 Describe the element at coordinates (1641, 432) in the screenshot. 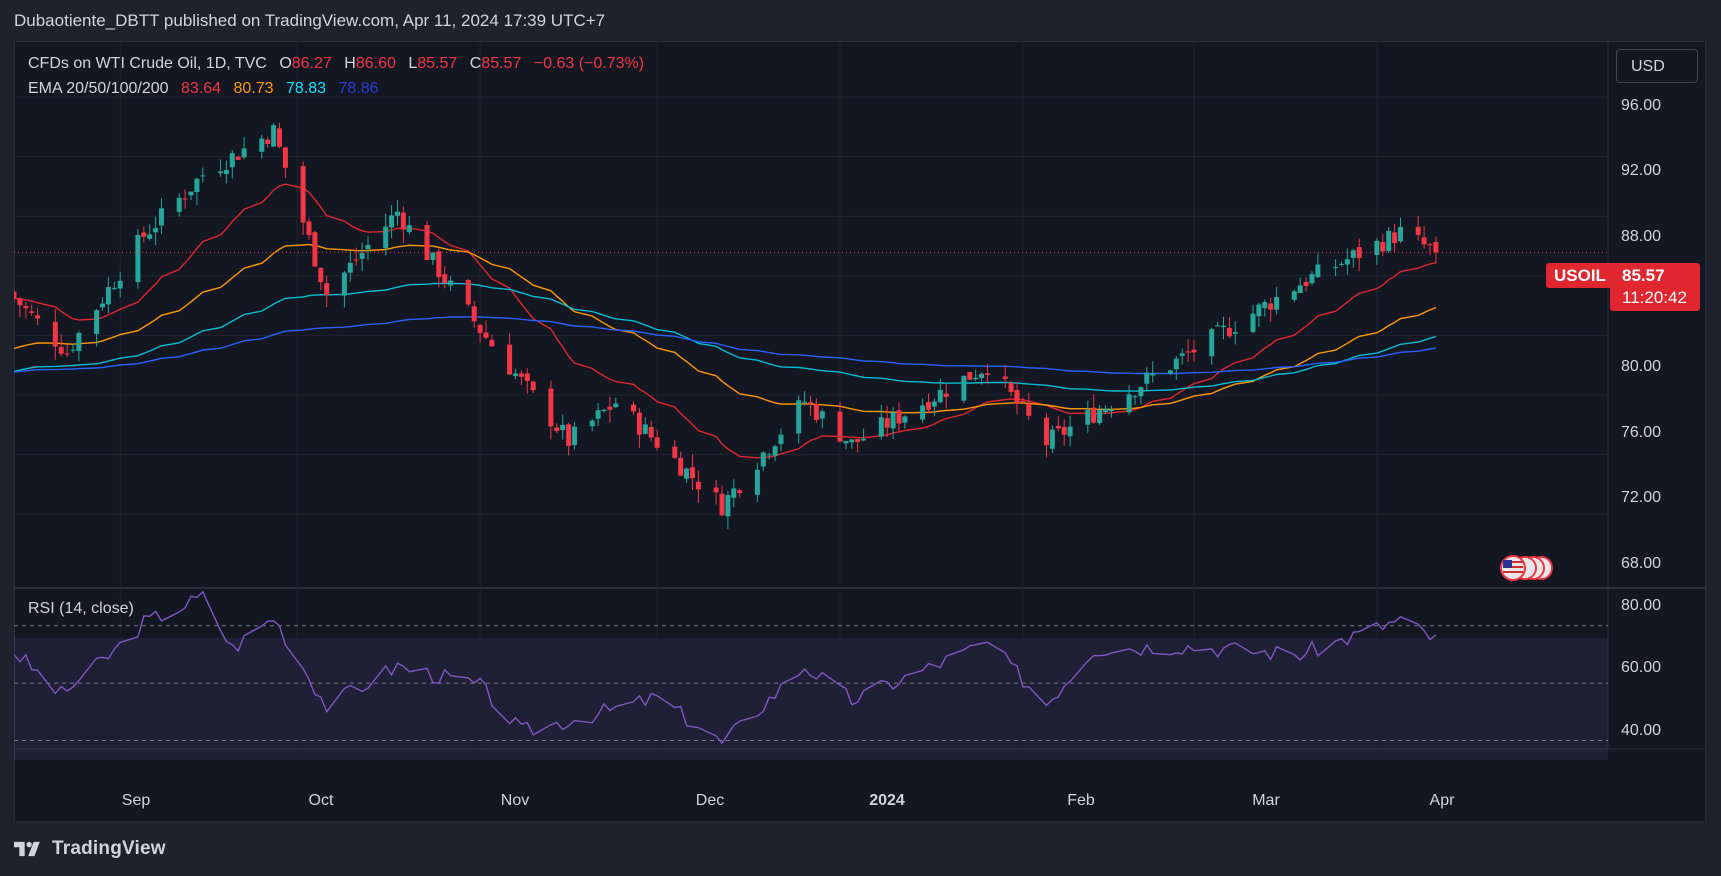

I see `price-tick: 76.00` at that location.